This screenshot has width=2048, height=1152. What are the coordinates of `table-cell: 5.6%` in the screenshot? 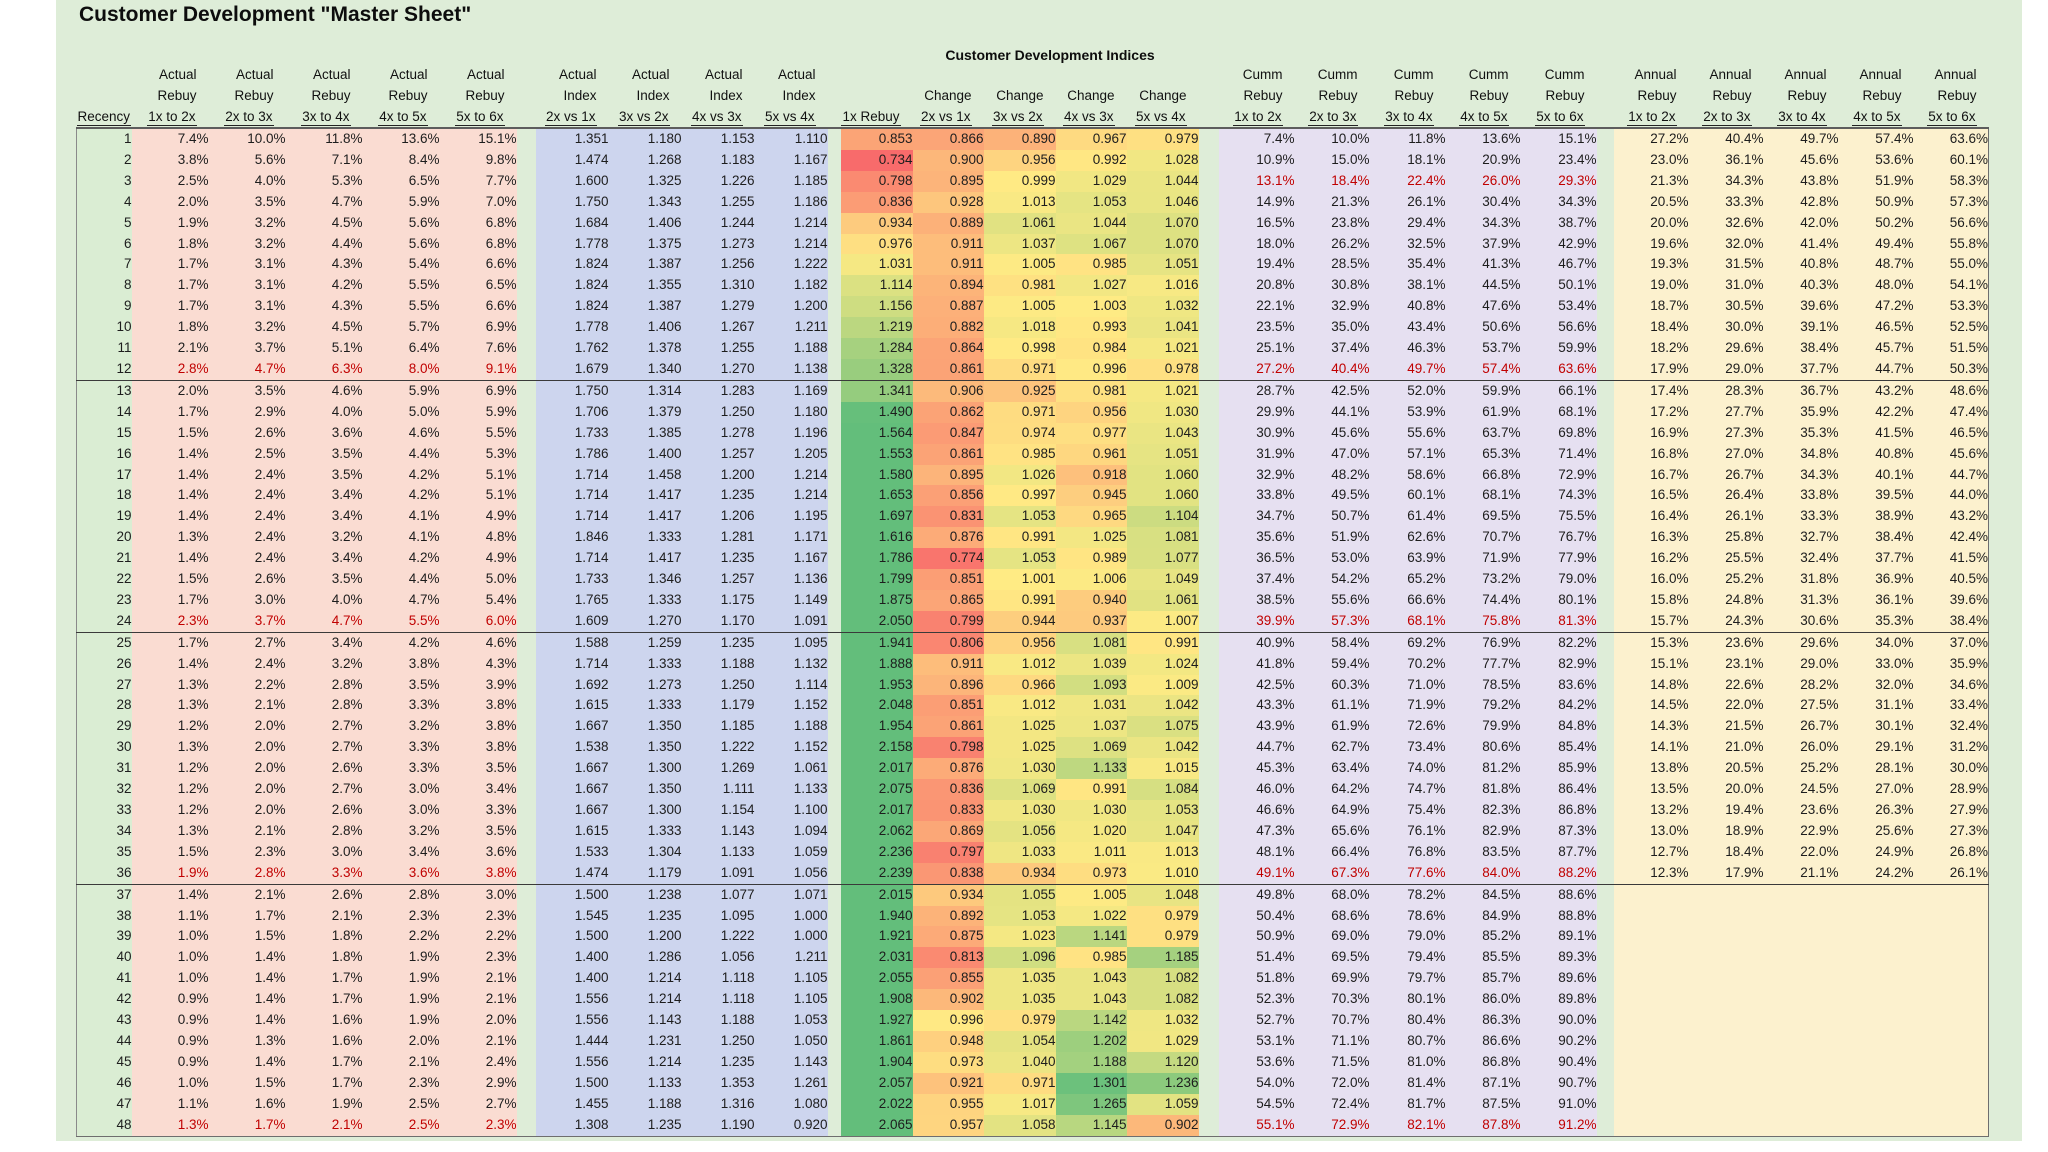 It's located at (401, 244).